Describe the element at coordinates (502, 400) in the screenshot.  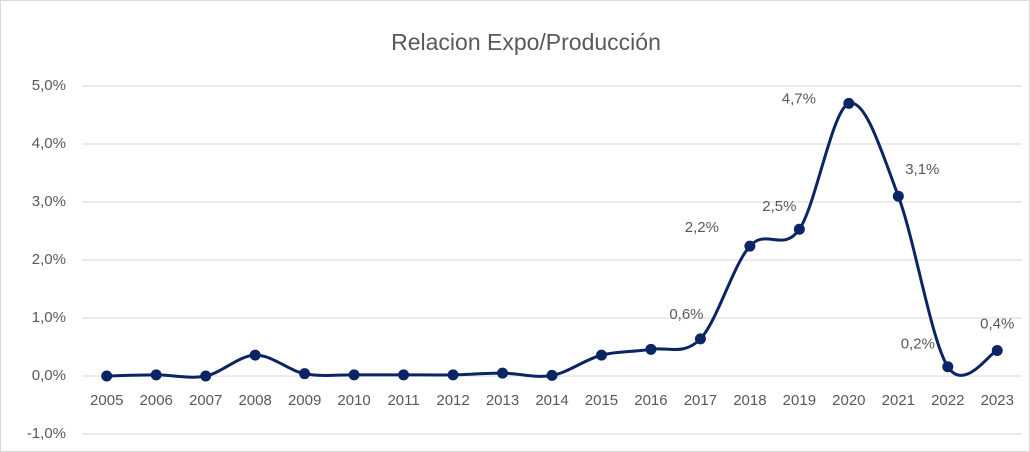
I see `x-tick-label: 2013` at that location.